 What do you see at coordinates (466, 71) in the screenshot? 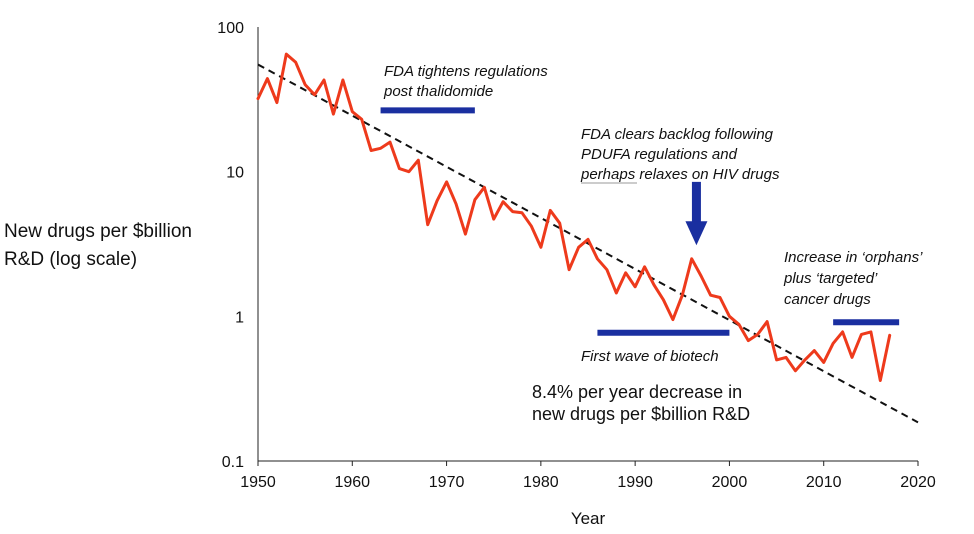
I see `annotation-fda-tightens-line: FDA tightens regulations` at bounding box center [466, 71].